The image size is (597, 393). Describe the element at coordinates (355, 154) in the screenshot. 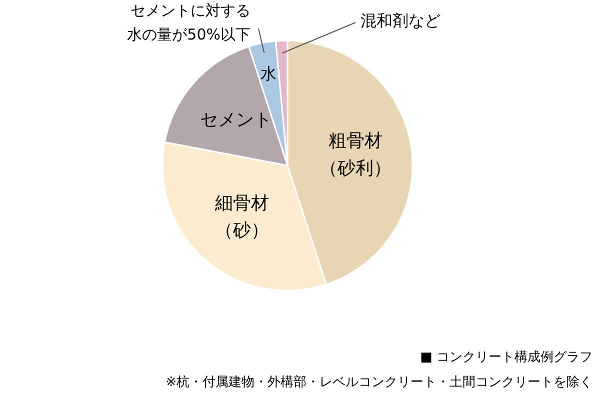

I see `slice-label: 粗骨材（砂利）` at that location.